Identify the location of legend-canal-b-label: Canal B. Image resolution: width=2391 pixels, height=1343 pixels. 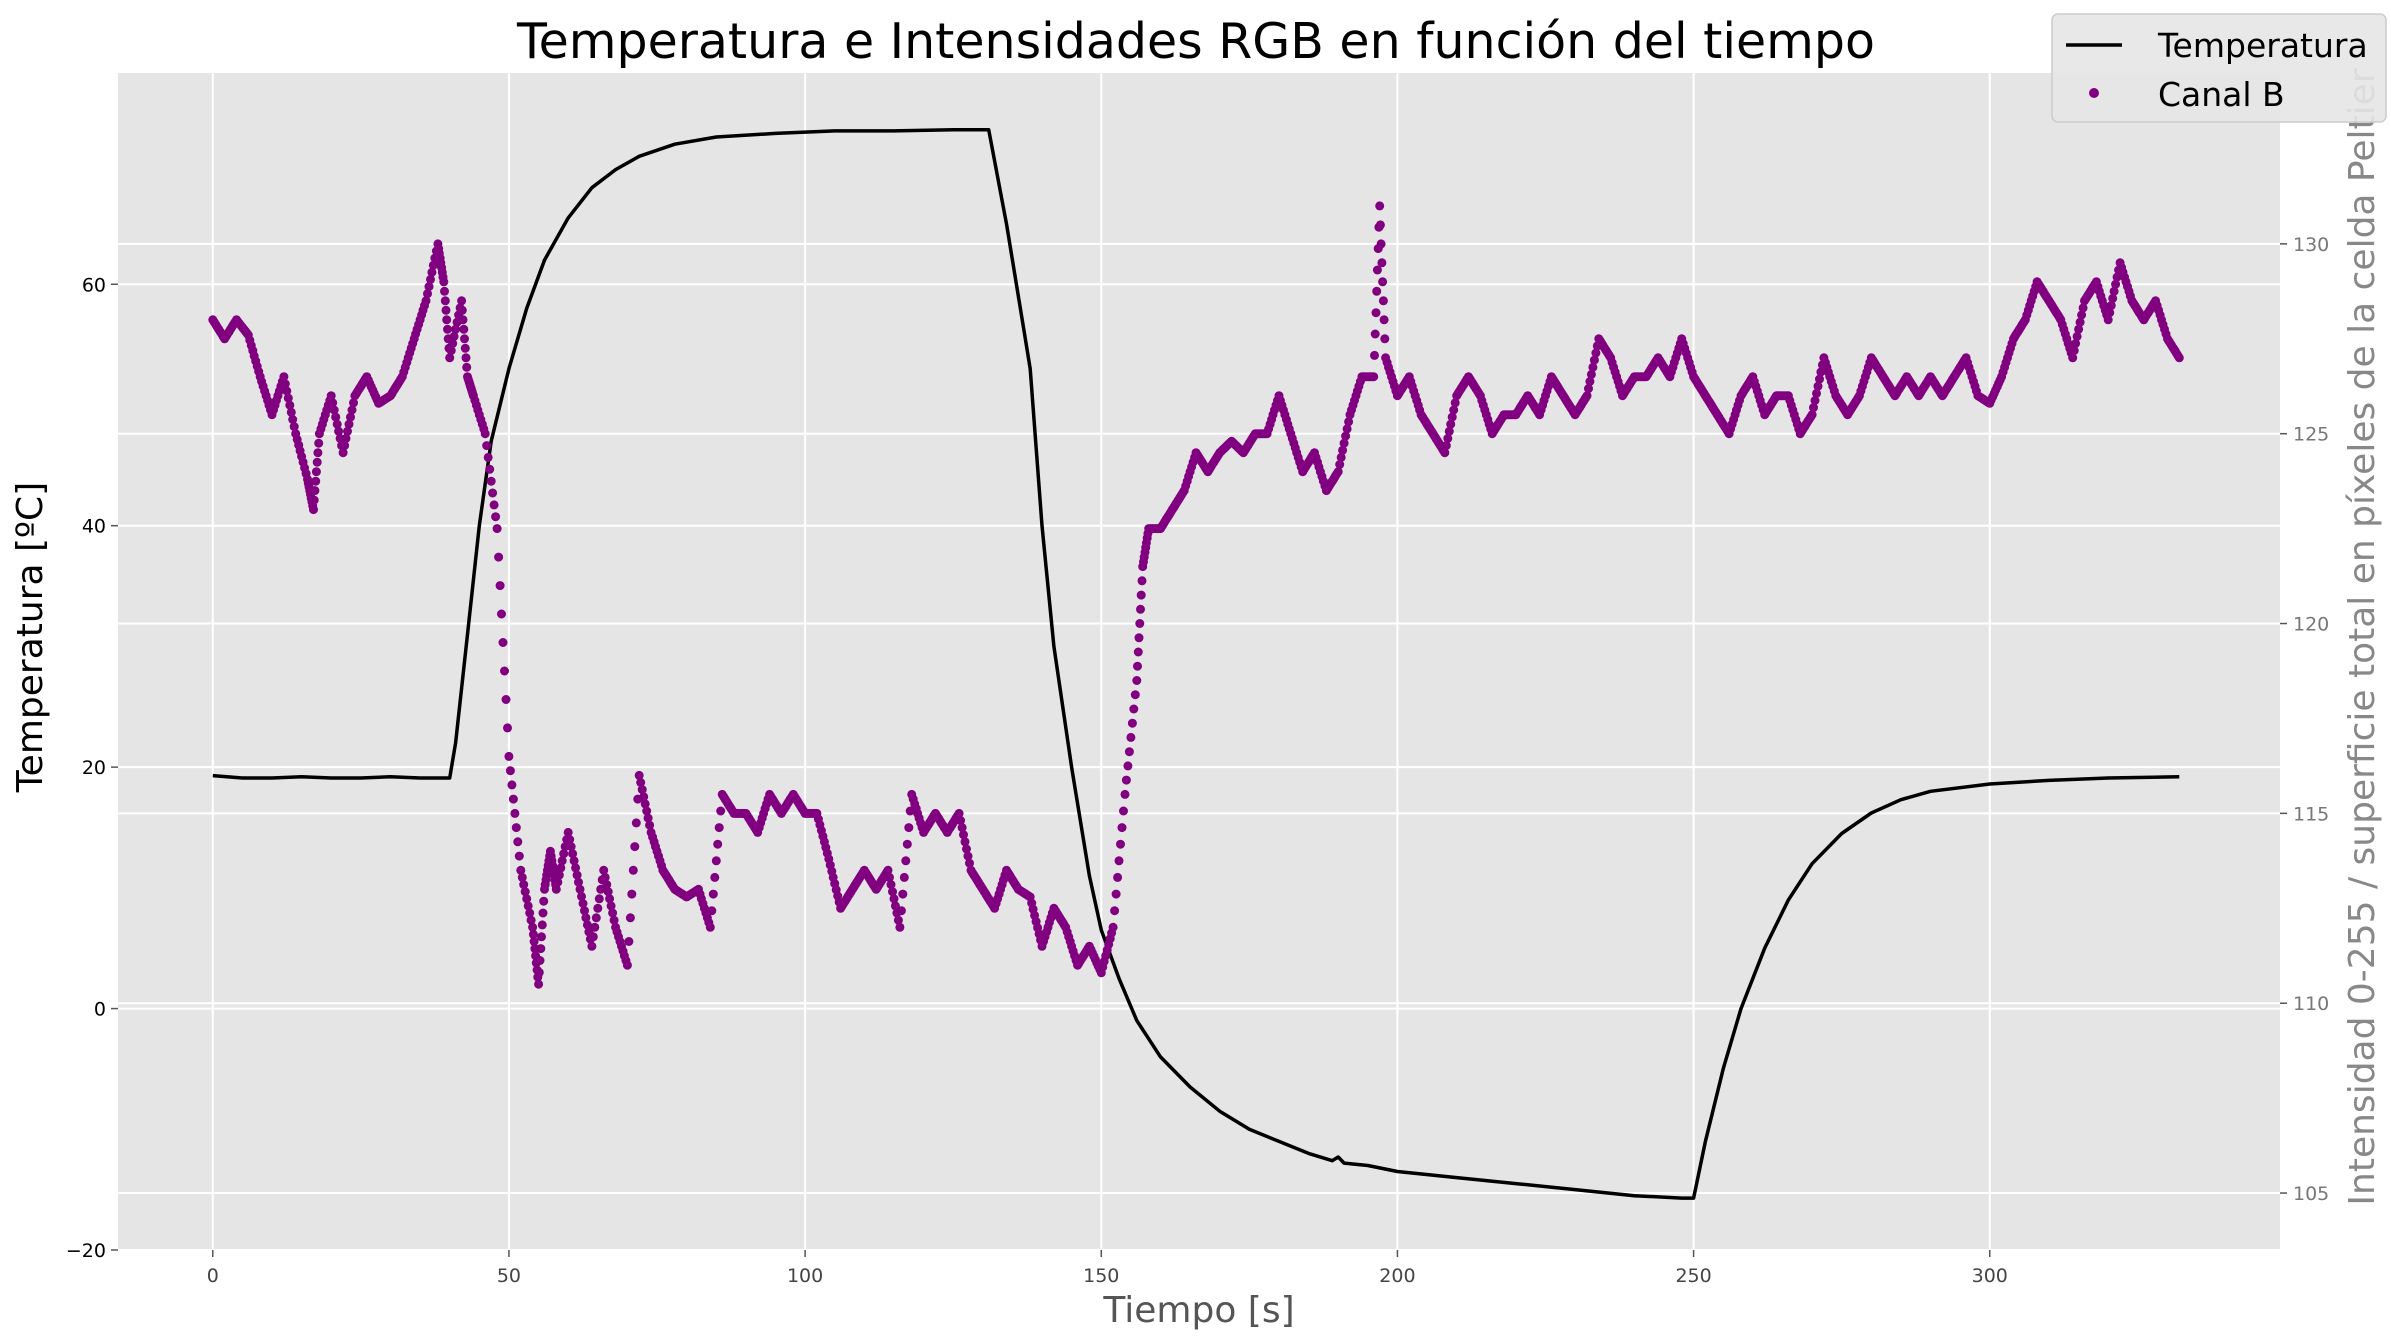
(2221, 94).